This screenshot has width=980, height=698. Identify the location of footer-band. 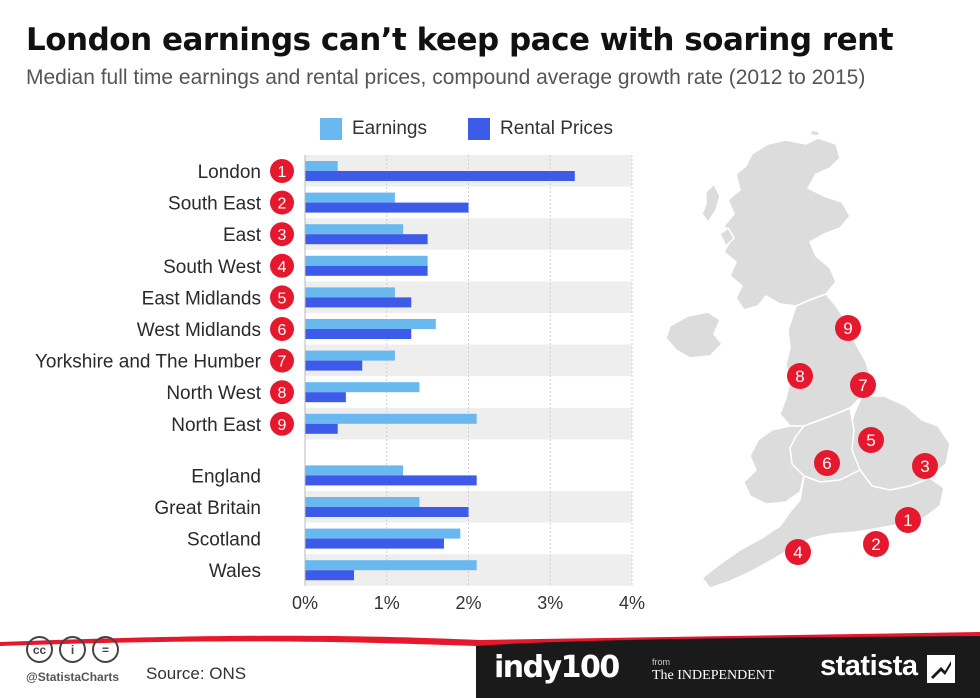
(490, 665).